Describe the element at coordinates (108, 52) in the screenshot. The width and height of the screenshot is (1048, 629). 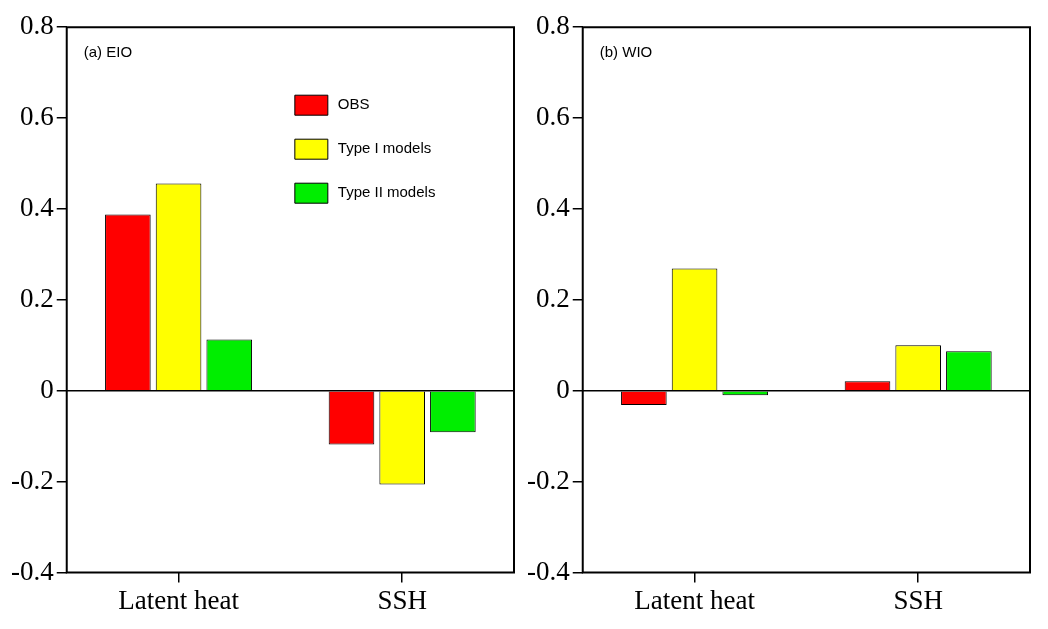
I see `text: (a) EIO` at that location.